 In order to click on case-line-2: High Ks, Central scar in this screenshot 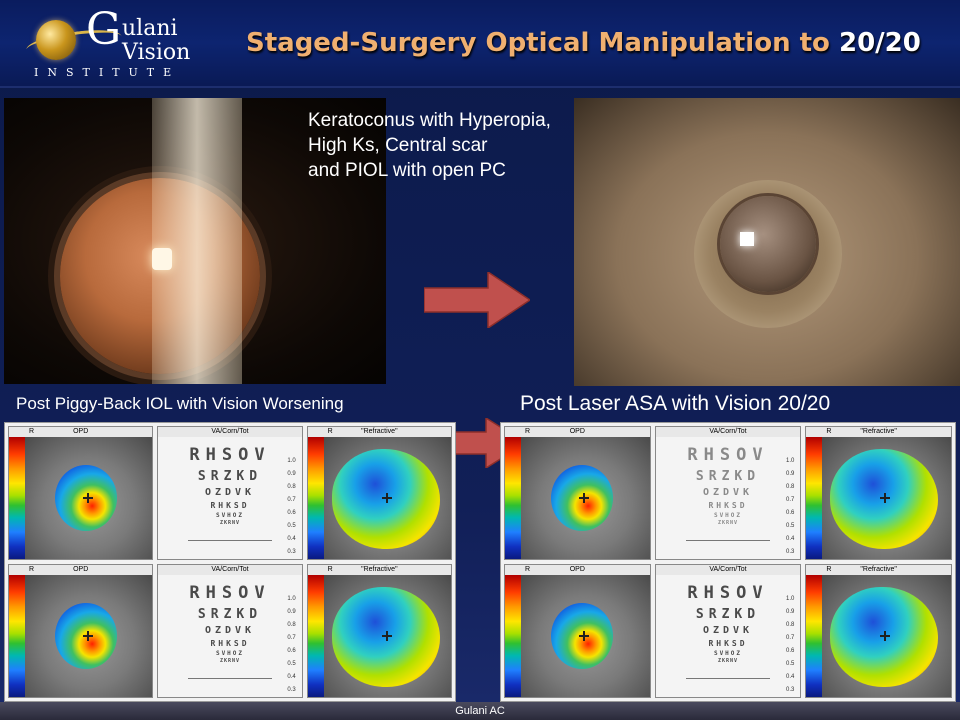, I will do `click(398, 145)`.